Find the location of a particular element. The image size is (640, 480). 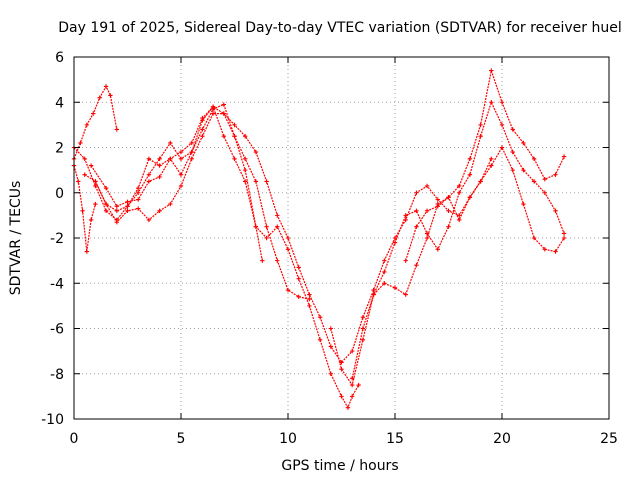

x-tick-label: 0 is located at coordinates (74, 439).